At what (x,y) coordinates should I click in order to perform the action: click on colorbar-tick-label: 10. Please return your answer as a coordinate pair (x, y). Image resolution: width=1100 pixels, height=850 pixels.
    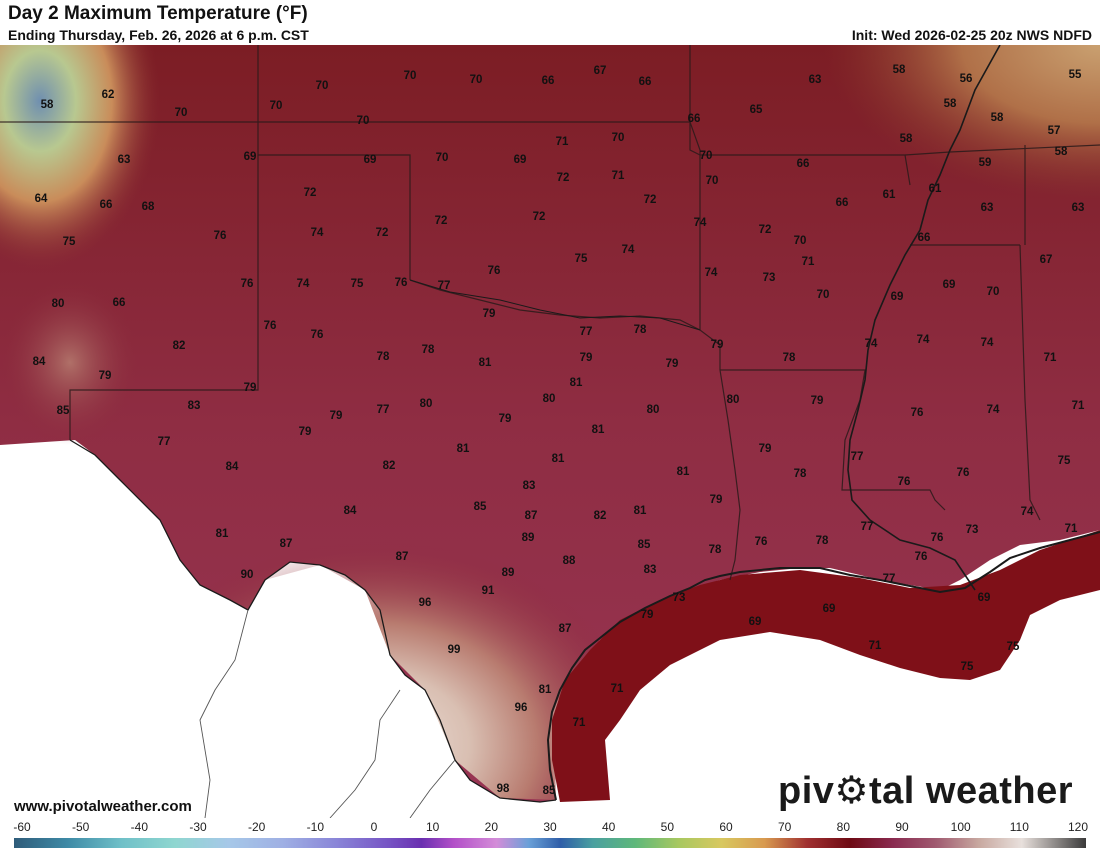
    Looking at the image, I should click on (433, 827).